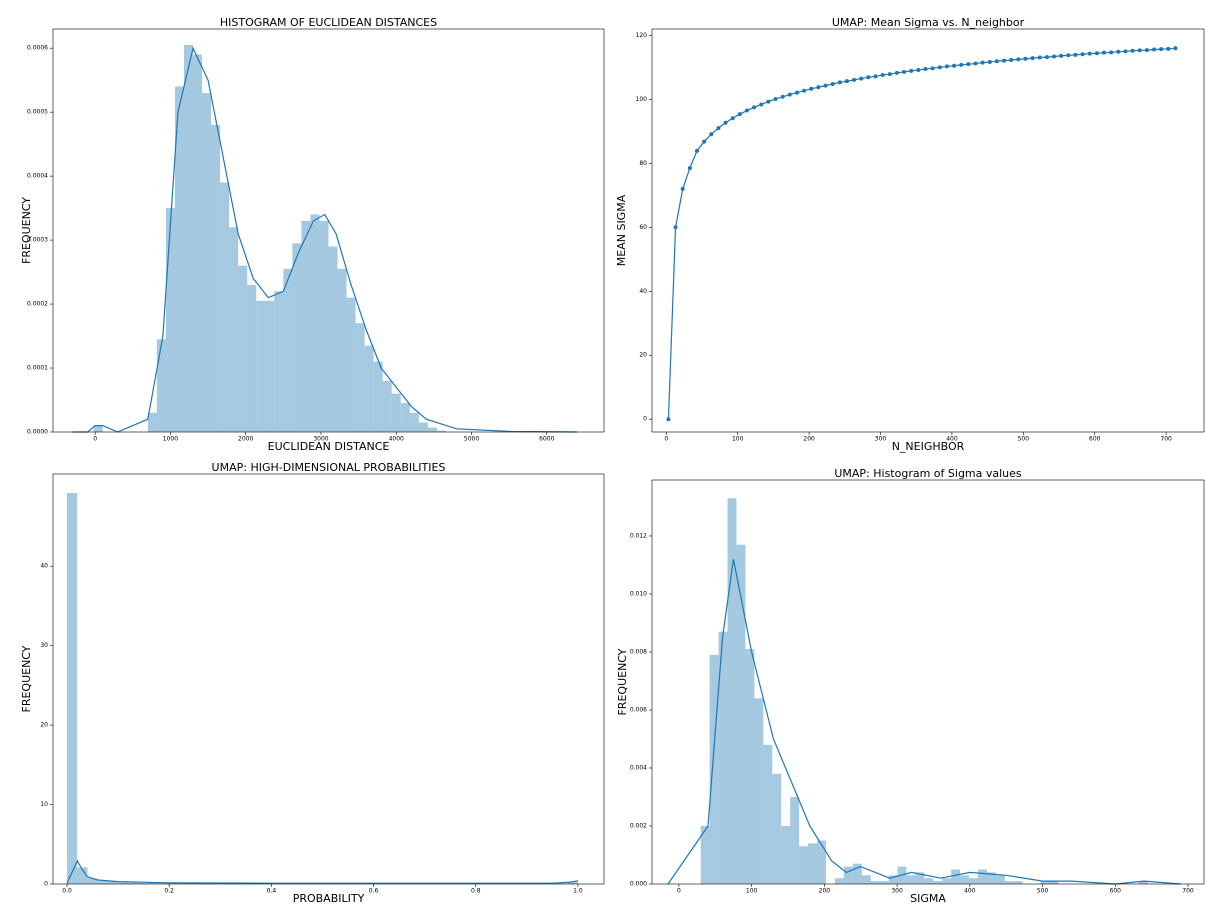 Image resolution: width=1217 pixels, height=918 pixels. Describe the element at coordinates (638, 767) in the screenshot. I see `y-tick-label: 0.004` at that location.